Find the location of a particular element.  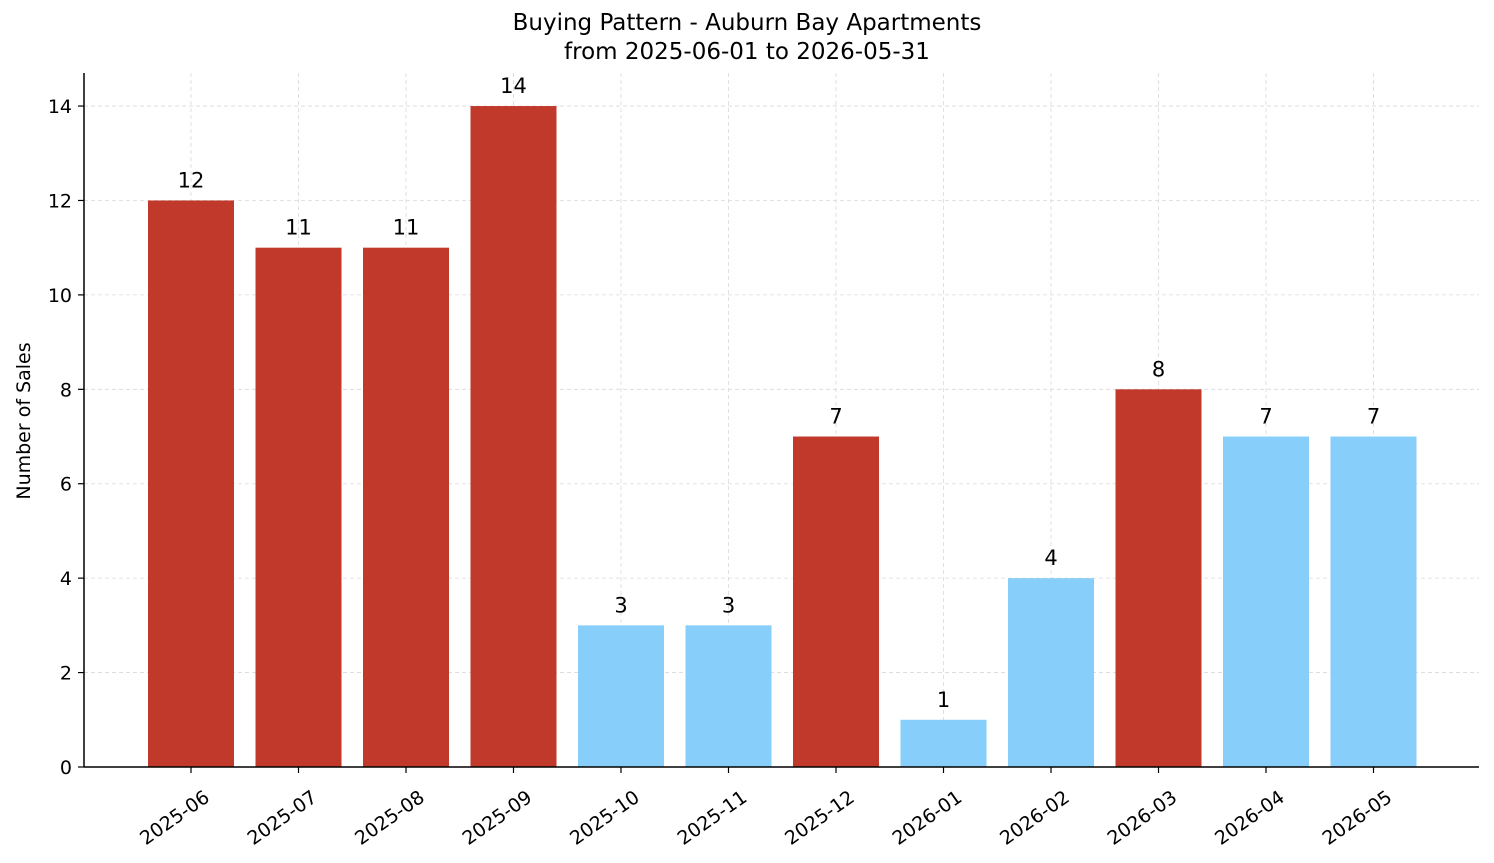

y-tick-label: 8 is located at coordinates (66, 390).